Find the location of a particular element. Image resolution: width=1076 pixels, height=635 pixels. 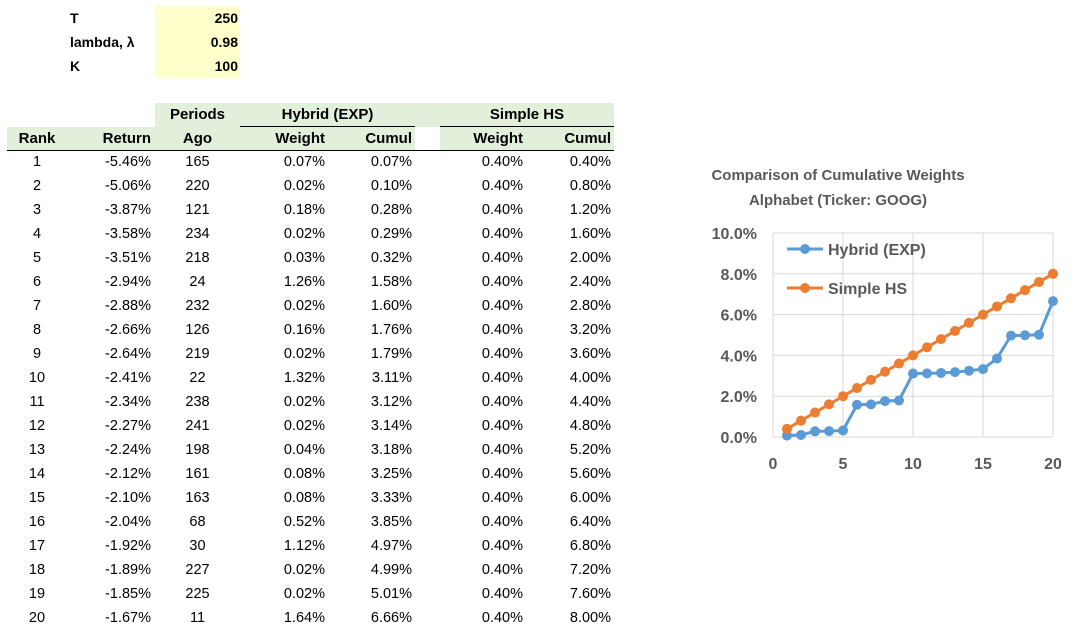

cell-hybrid-weight: 0.52% is located at coordinates (304, 522).